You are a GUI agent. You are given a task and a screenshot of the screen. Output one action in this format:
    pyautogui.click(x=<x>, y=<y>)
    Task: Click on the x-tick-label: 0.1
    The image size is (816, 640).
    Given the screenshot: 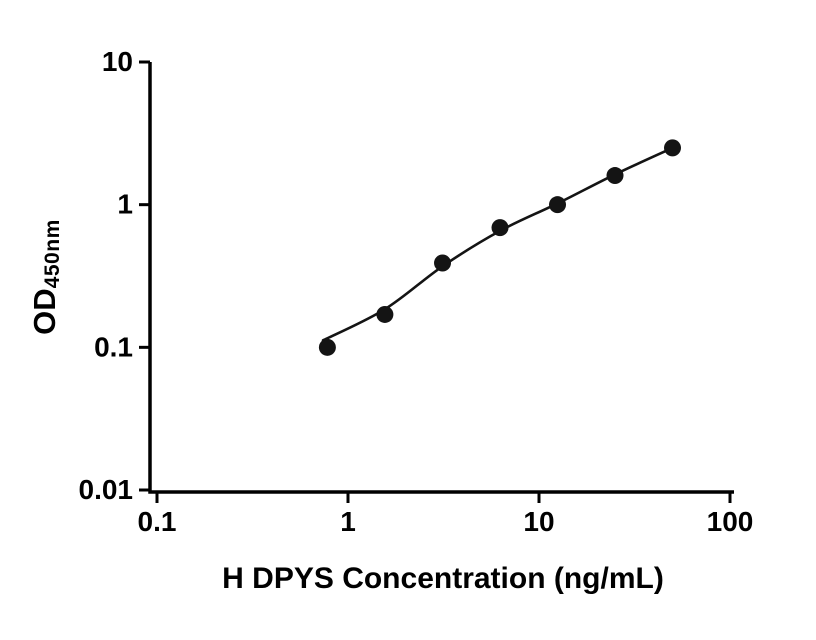 What is the action you would take?
    pyautogui.click(x=157, y=521)
    